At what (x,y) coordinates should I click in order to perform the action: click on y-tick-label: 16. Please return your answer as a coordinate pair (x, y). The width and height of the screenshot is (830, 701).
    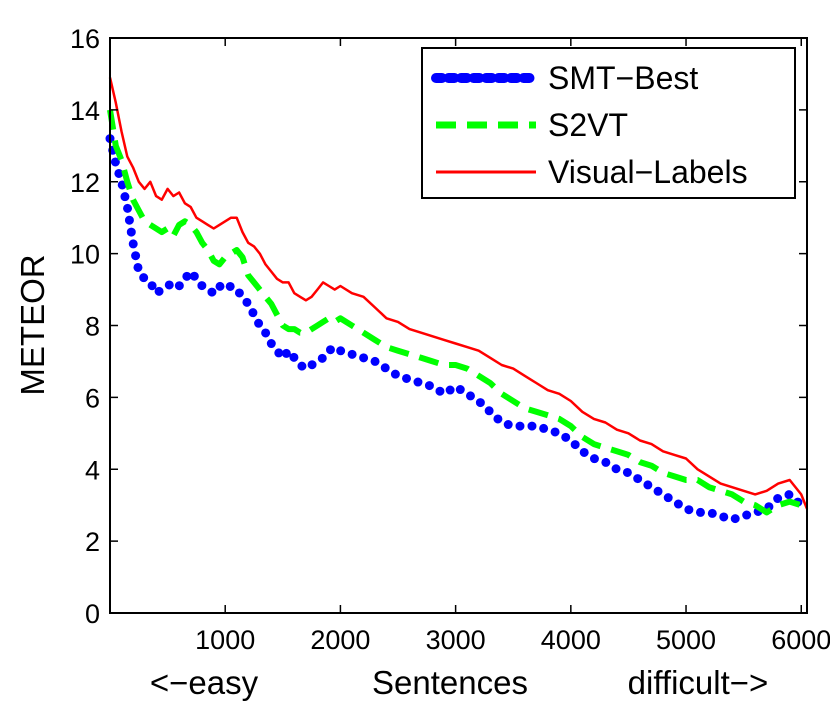
    Looking at the image, I should click on (85, 39).